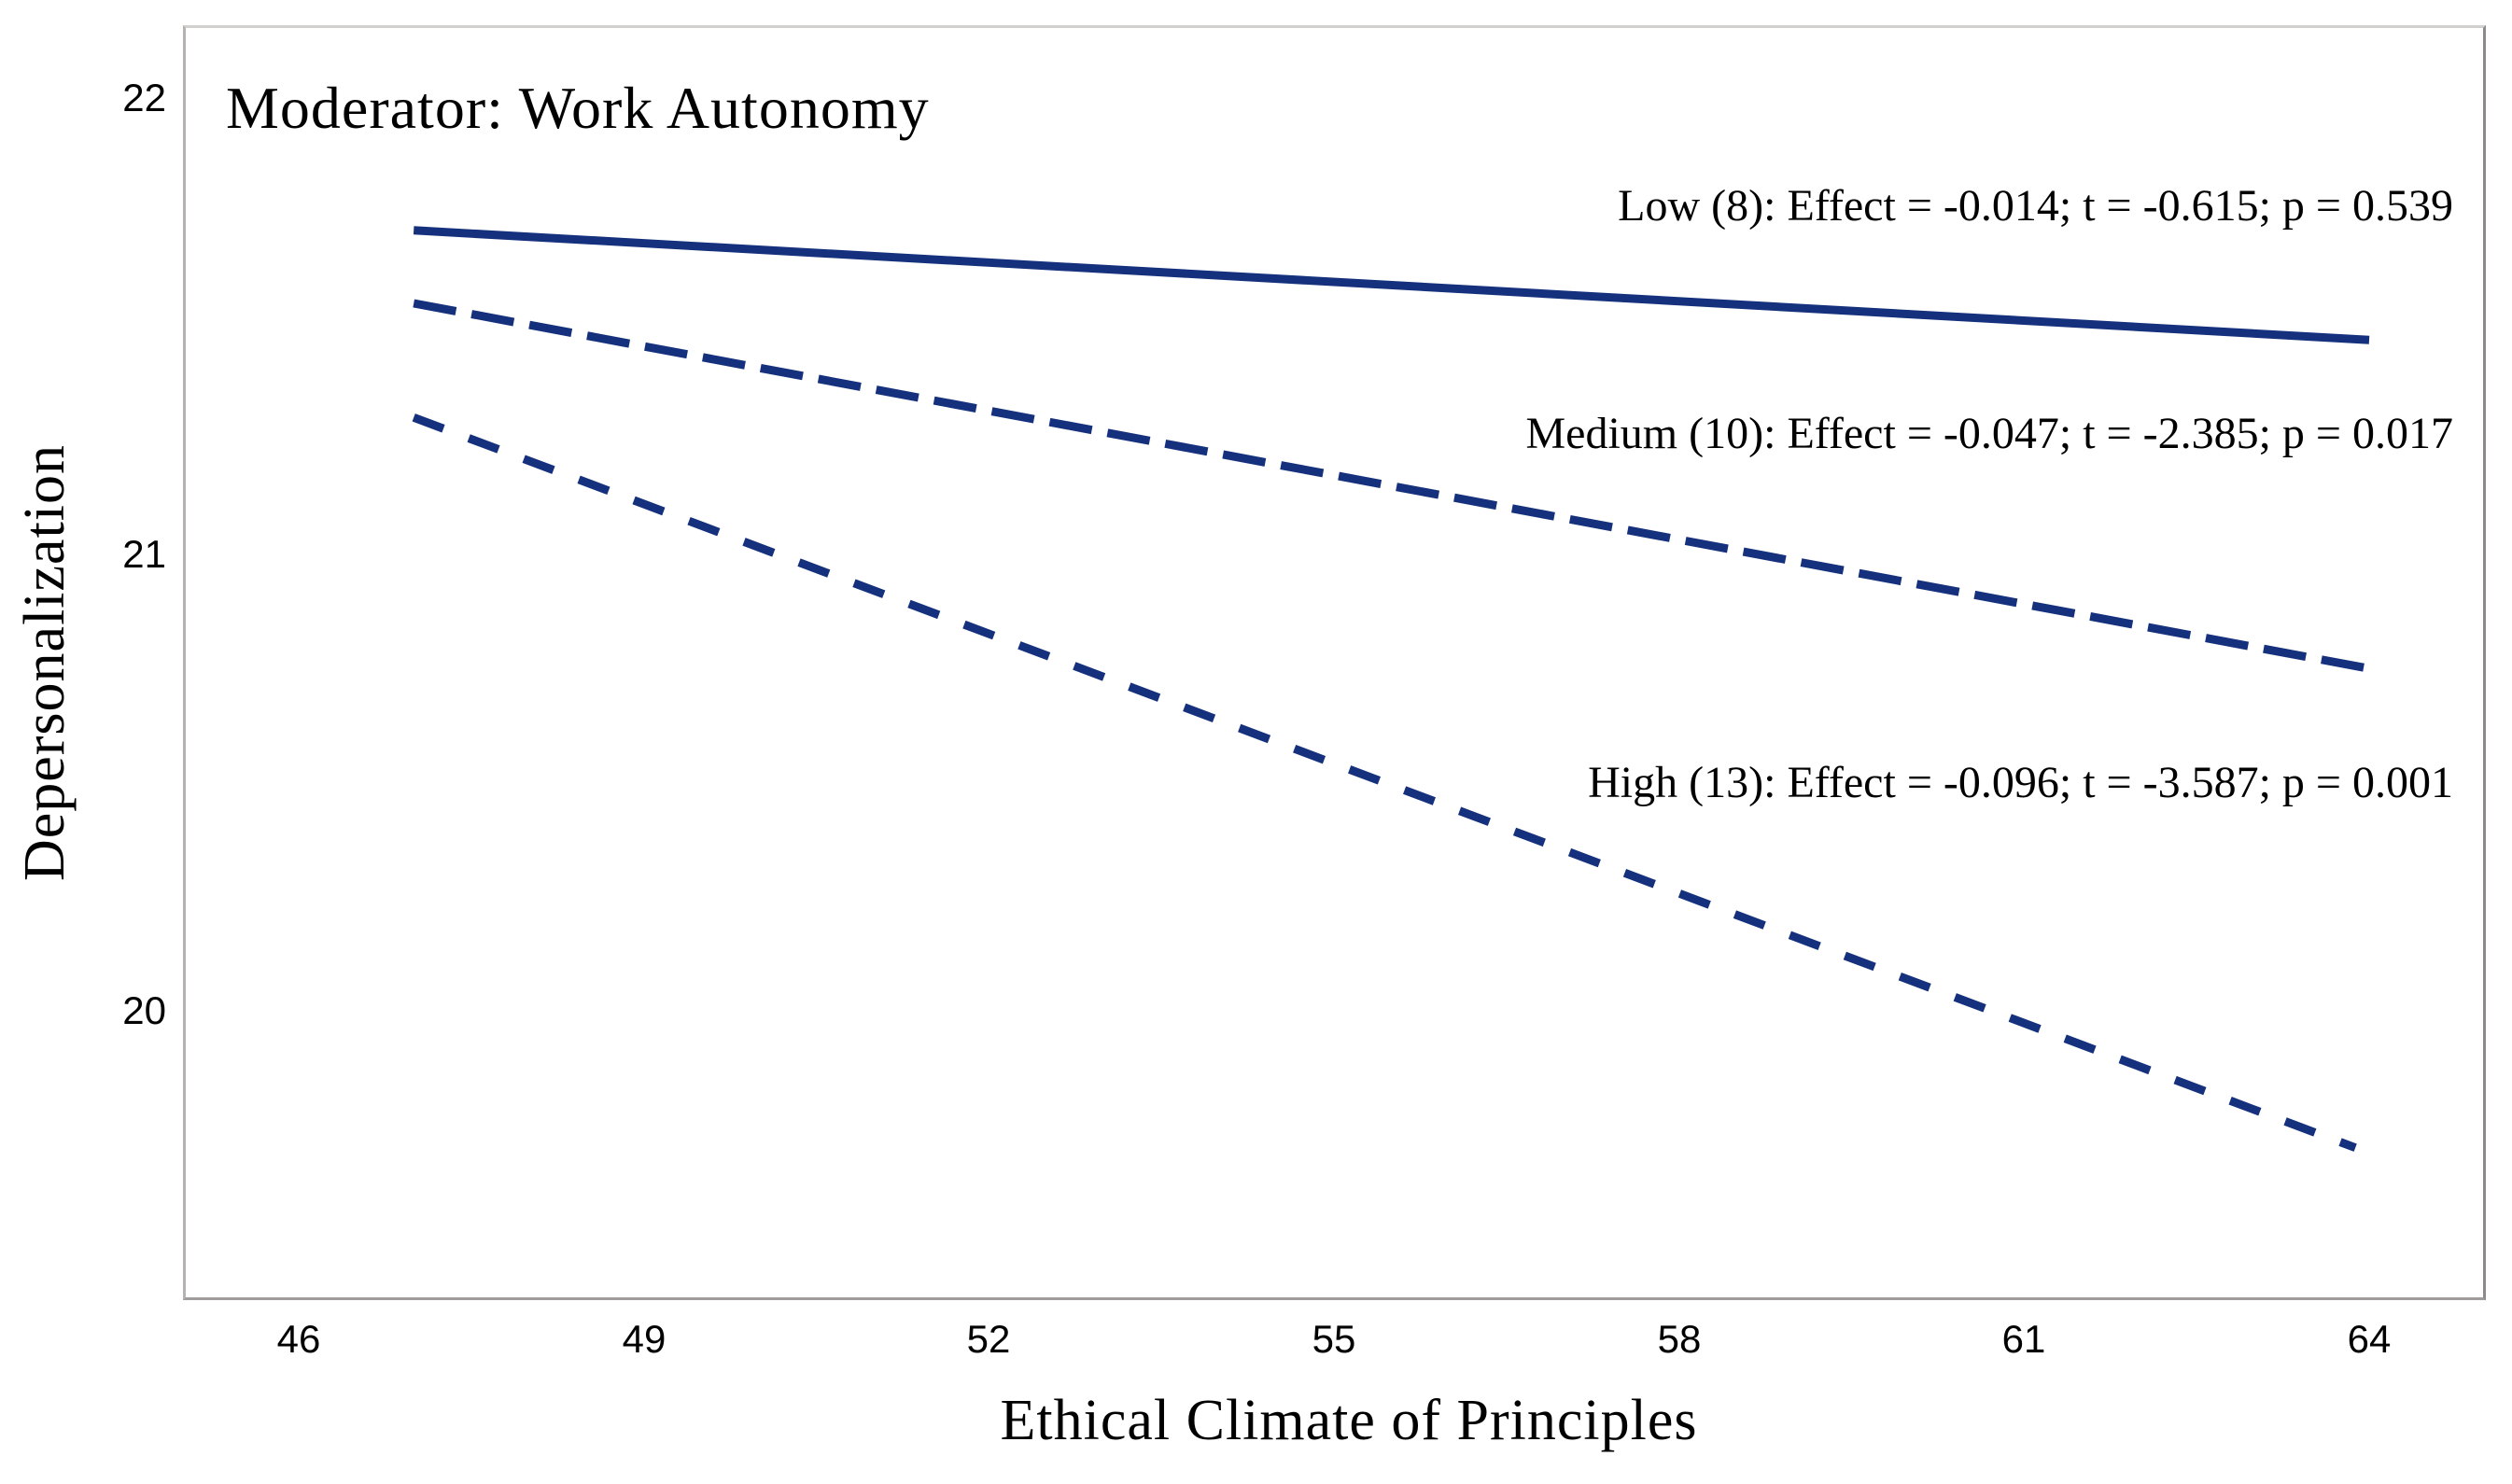 The image size is (2512, 1484). Describe the element at coordinates (298, 1339) in the screenshot. I see `x-tick-46: 46` at that location.